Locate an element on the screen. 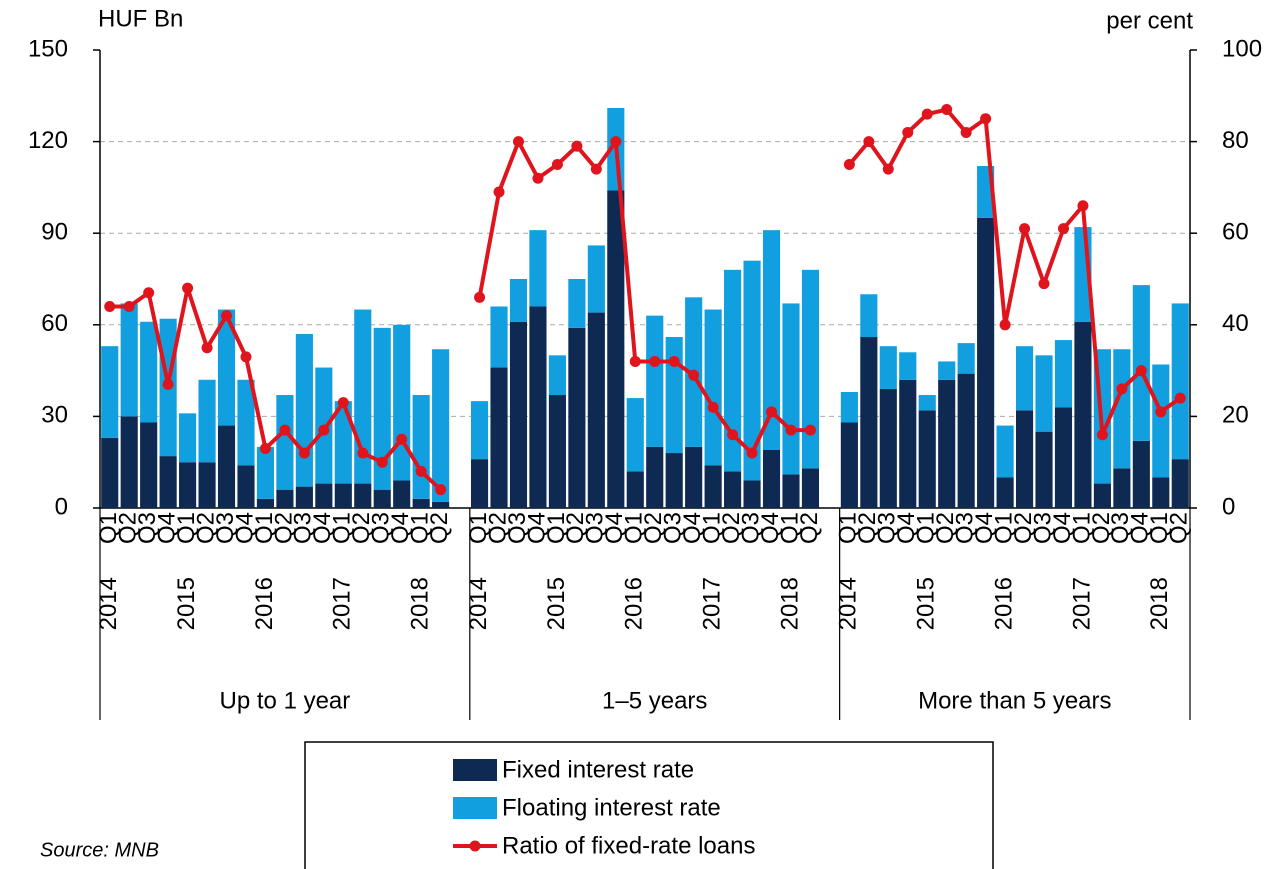  y2-tick-label: 60 is located at coordinates (1235, 232).